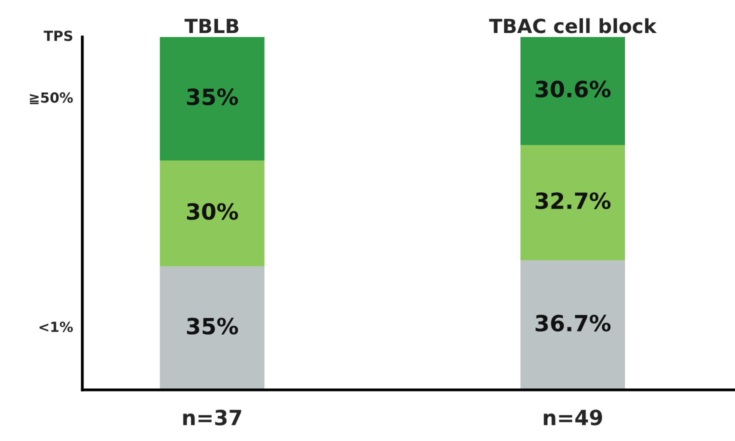 The width and height of the screenshot is (735, 441). Describe the element at coordinates (573, 26) in the screenshot. I see `annotation: TBAC cell block` at that location.